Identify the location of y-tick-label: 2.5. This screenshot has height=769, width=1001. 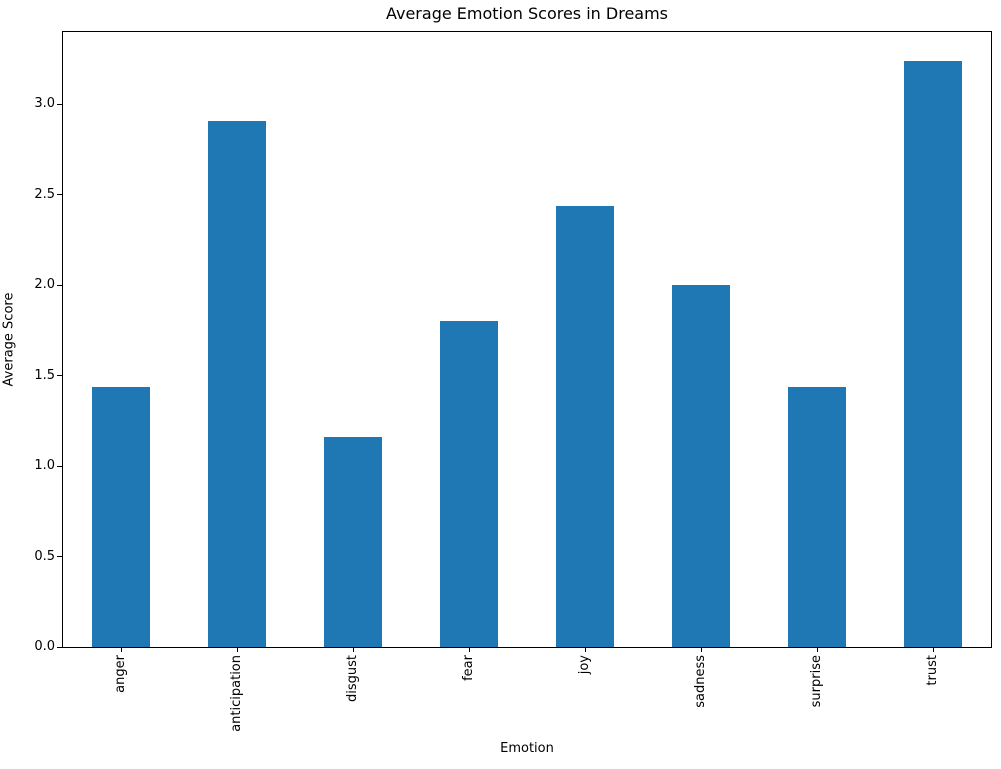
(44, 194).